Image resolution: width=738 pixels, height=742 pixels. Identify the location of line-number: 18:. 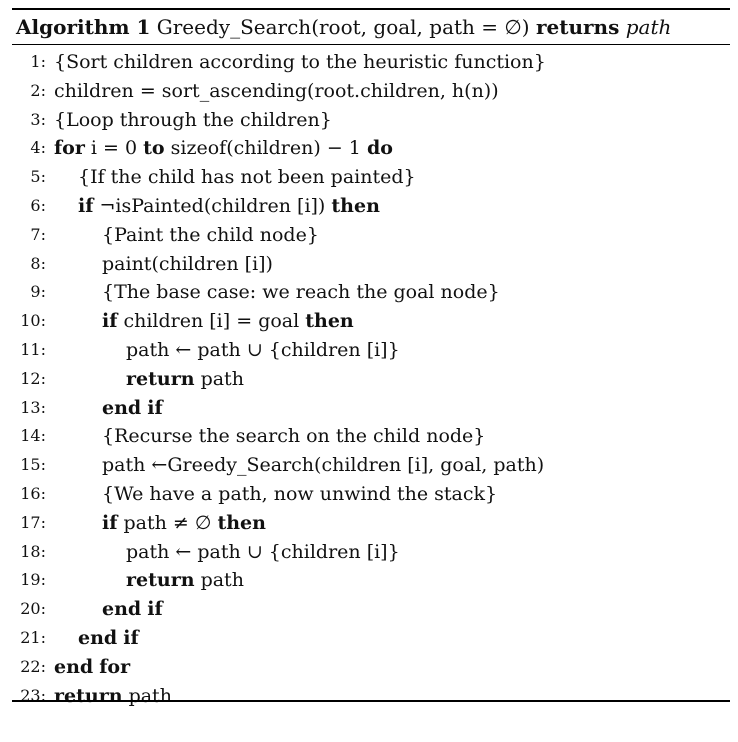
(33, 551).